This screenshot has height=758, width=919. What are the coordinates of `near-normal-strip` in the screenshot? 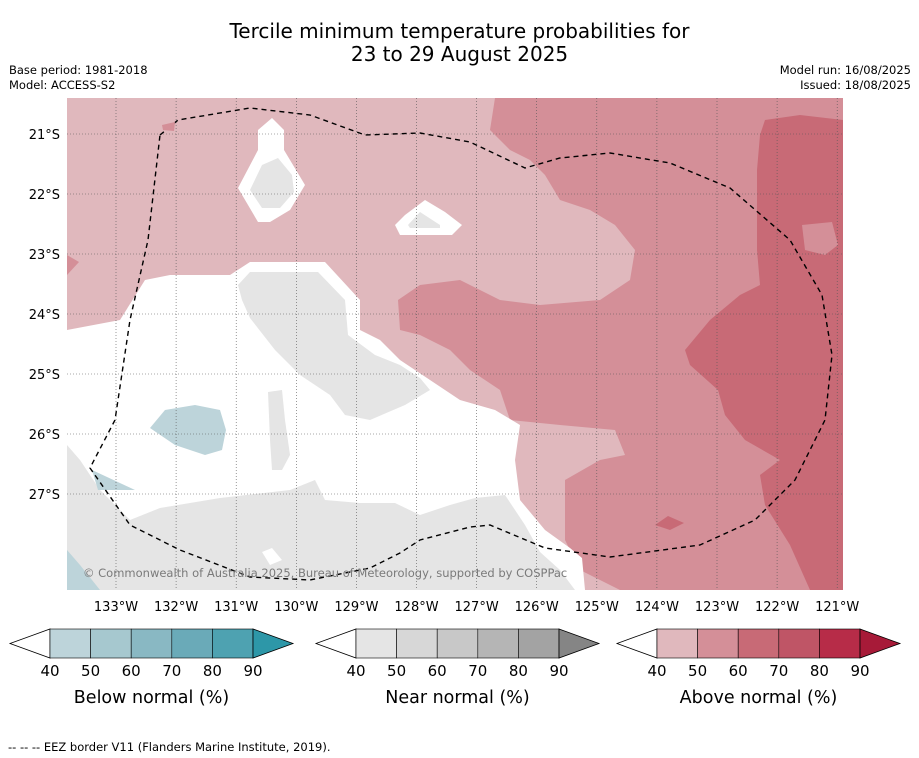 It's located at (279, 430).